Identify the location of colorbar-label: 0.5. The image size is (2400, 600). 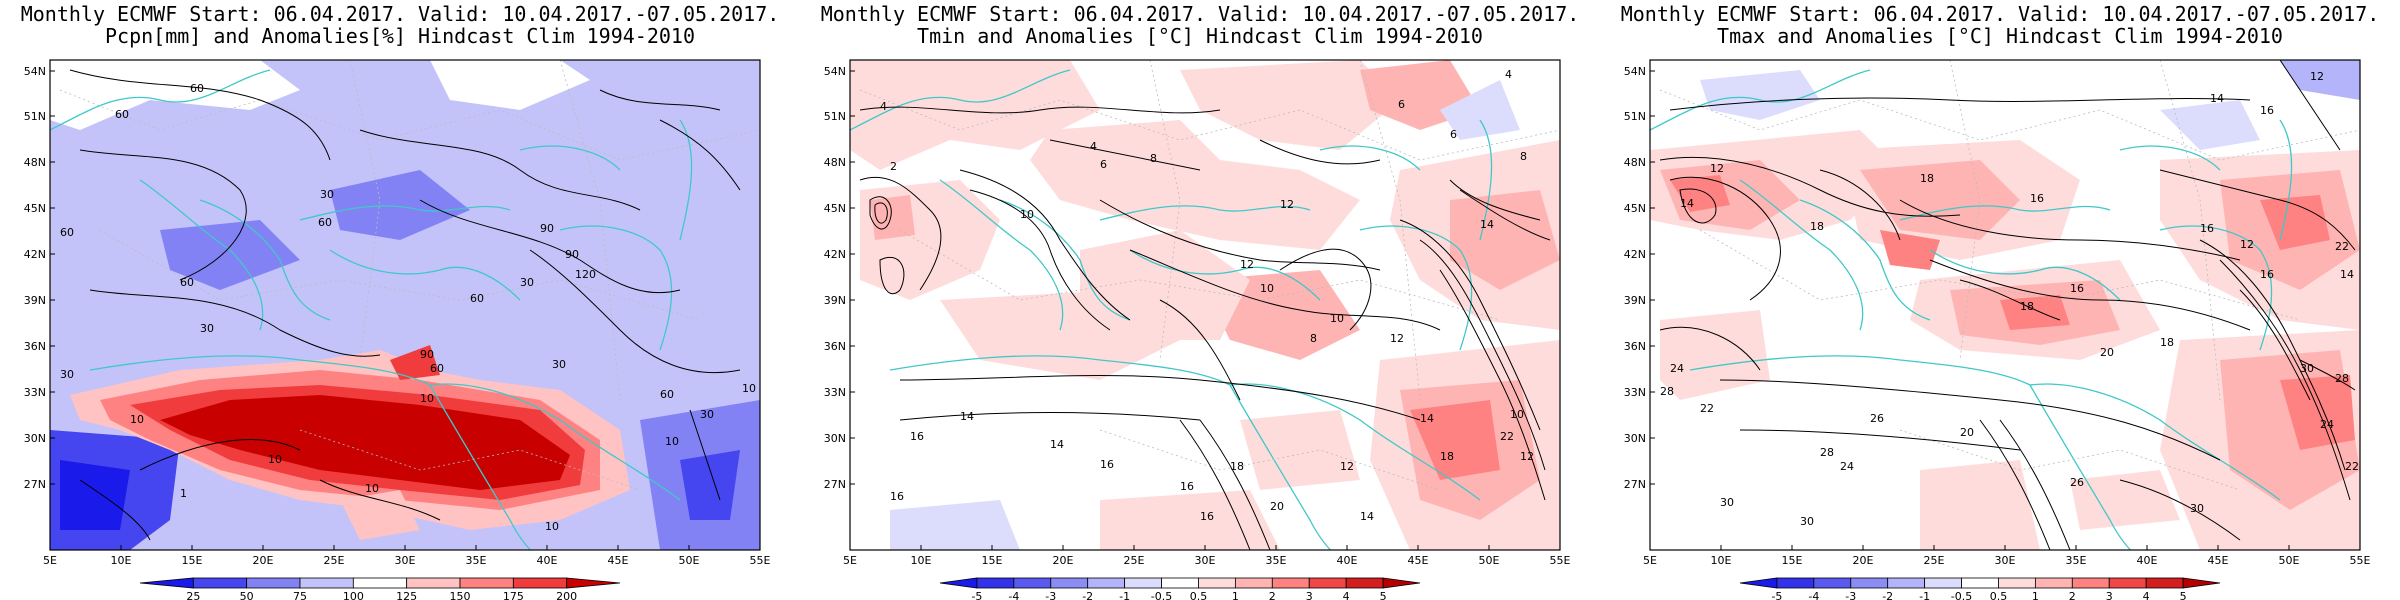
(1999, 595).